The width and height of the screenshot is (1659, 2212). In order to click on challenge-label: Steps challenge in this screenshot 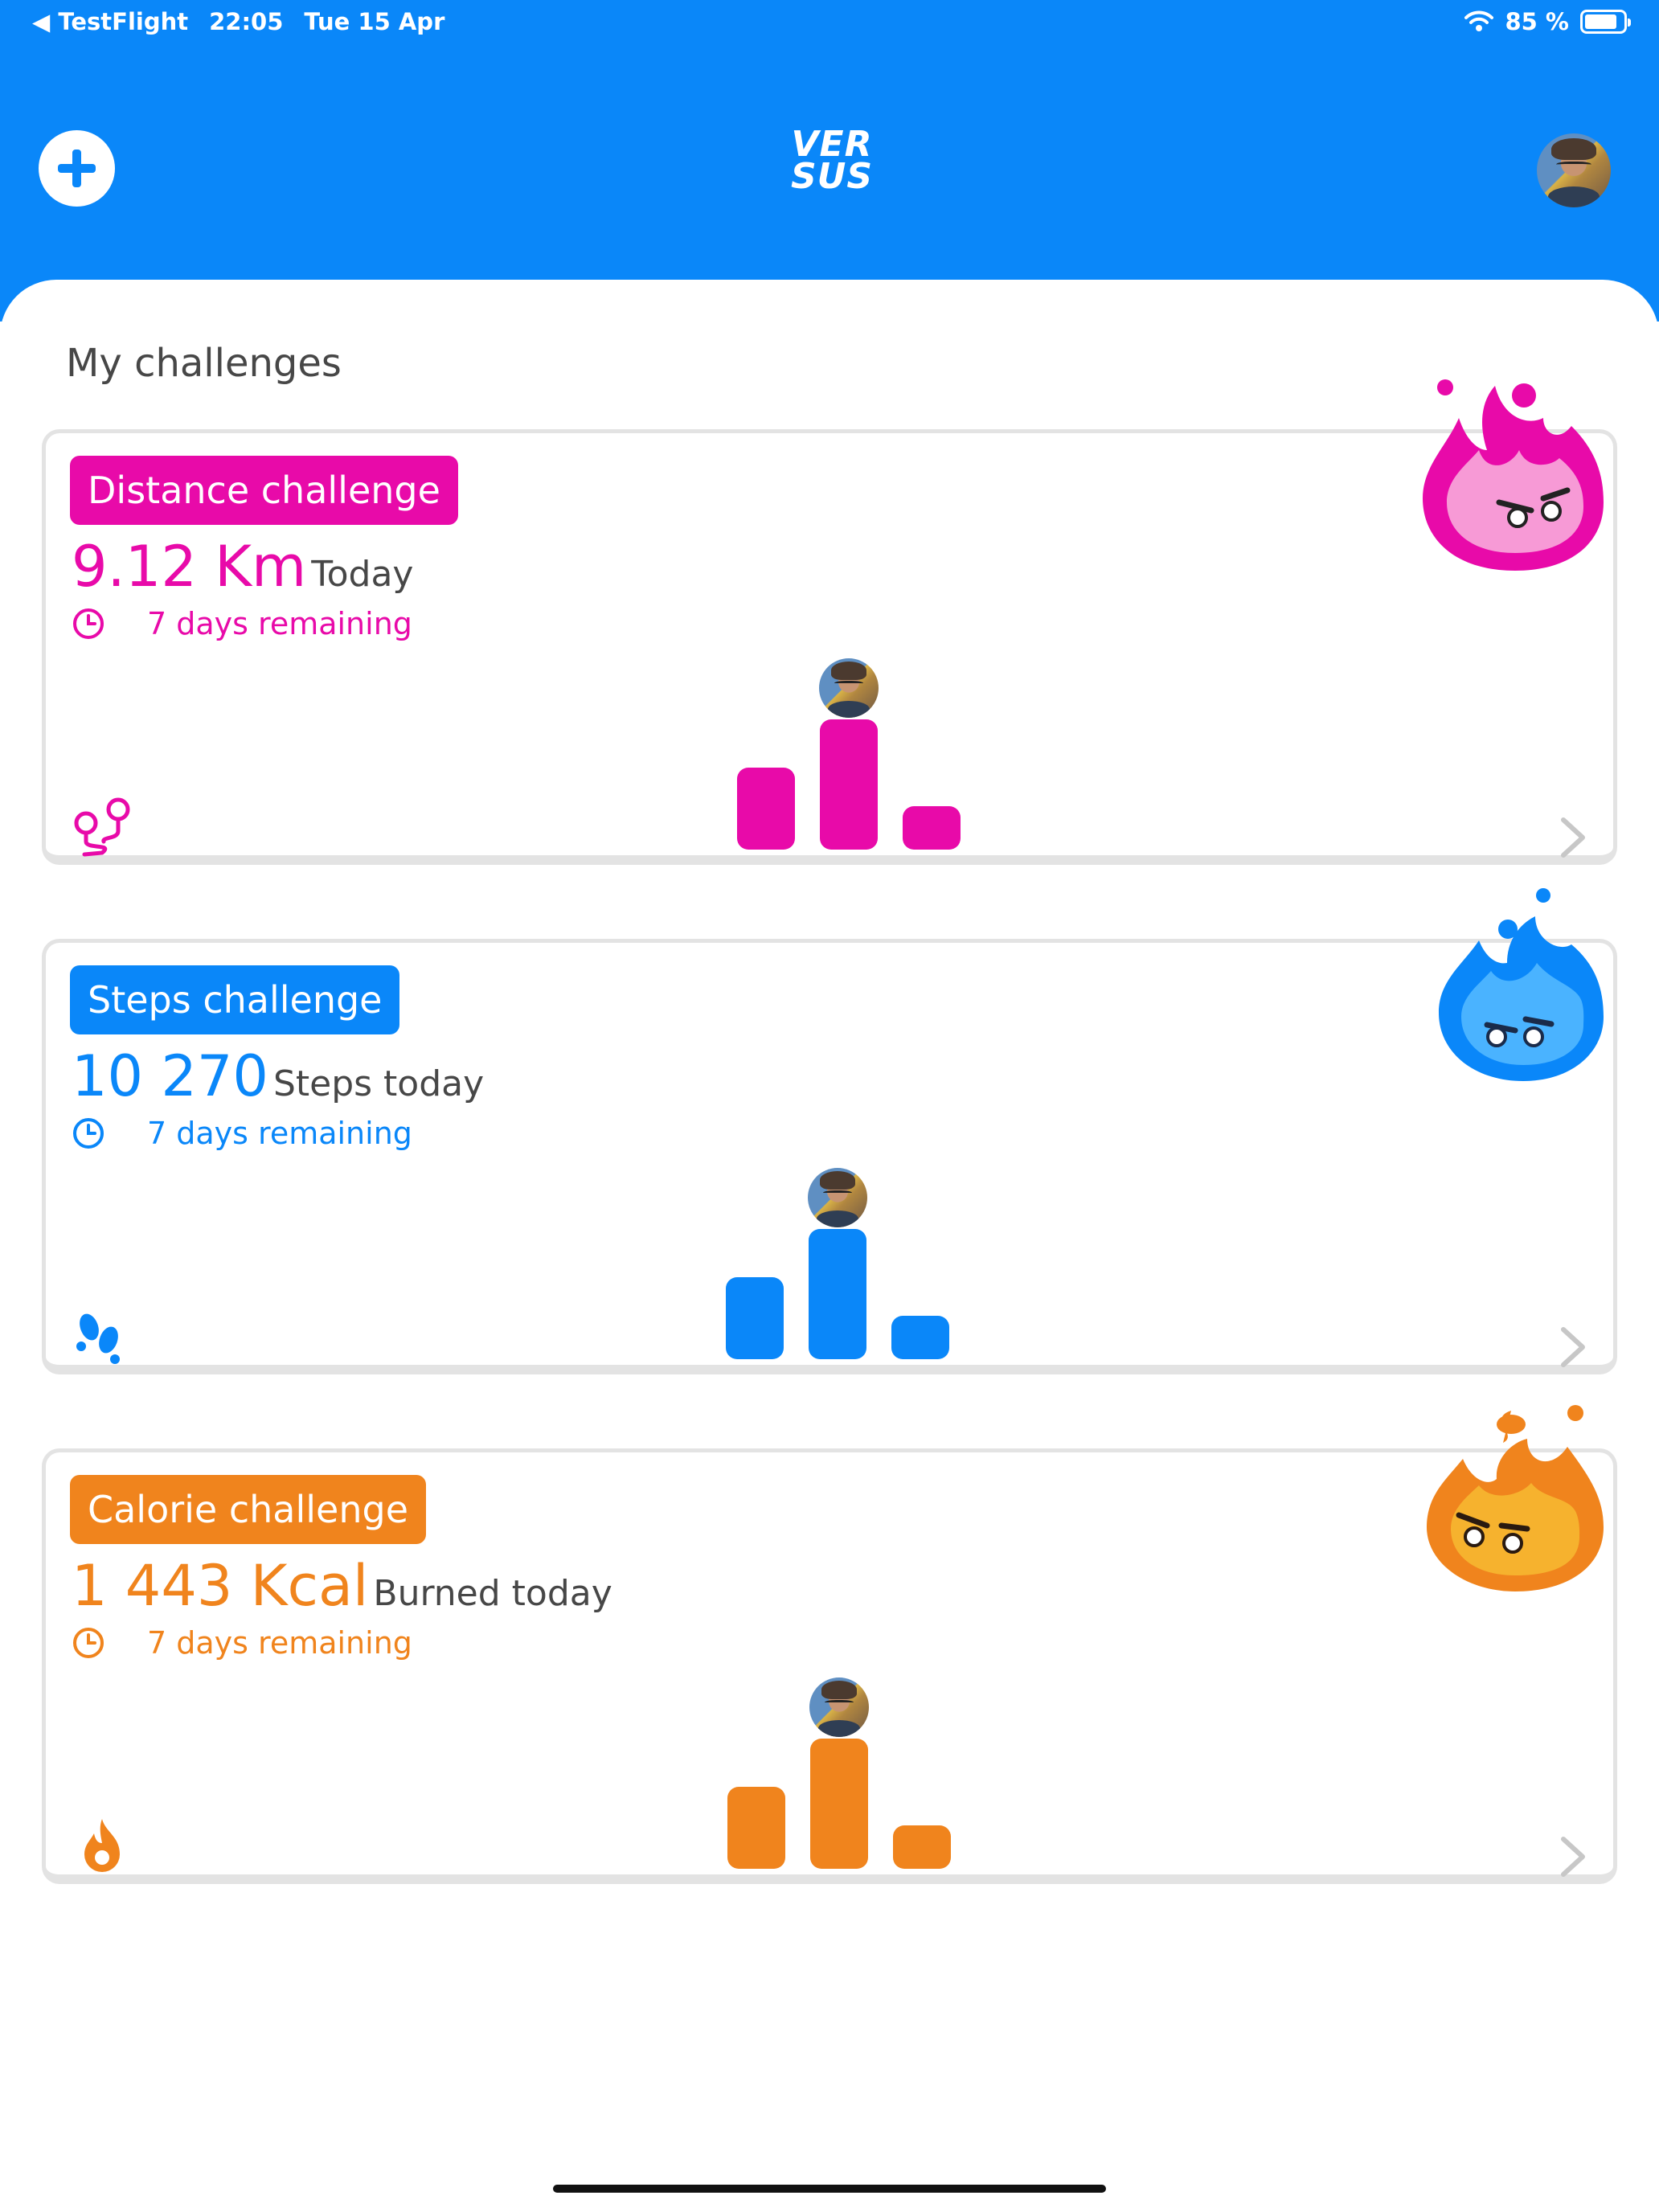, I will do `click(235, 999)`.